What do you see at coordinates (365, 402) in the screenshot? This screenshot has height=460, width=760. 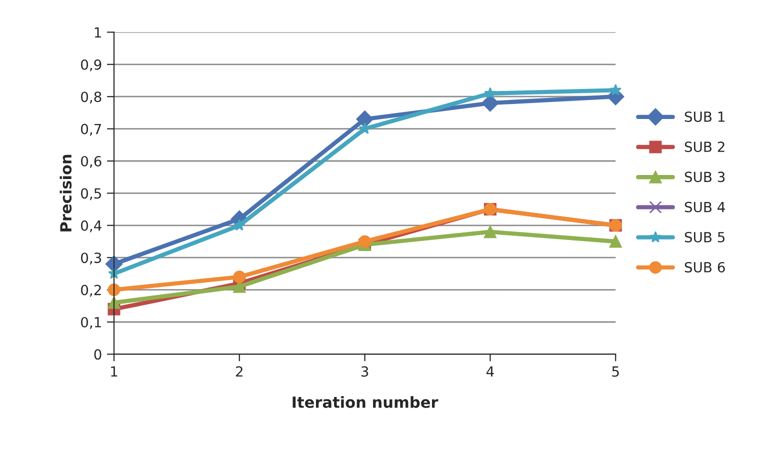 I see `x-axis-title: Iteration number` at bounding box center [365, 402].